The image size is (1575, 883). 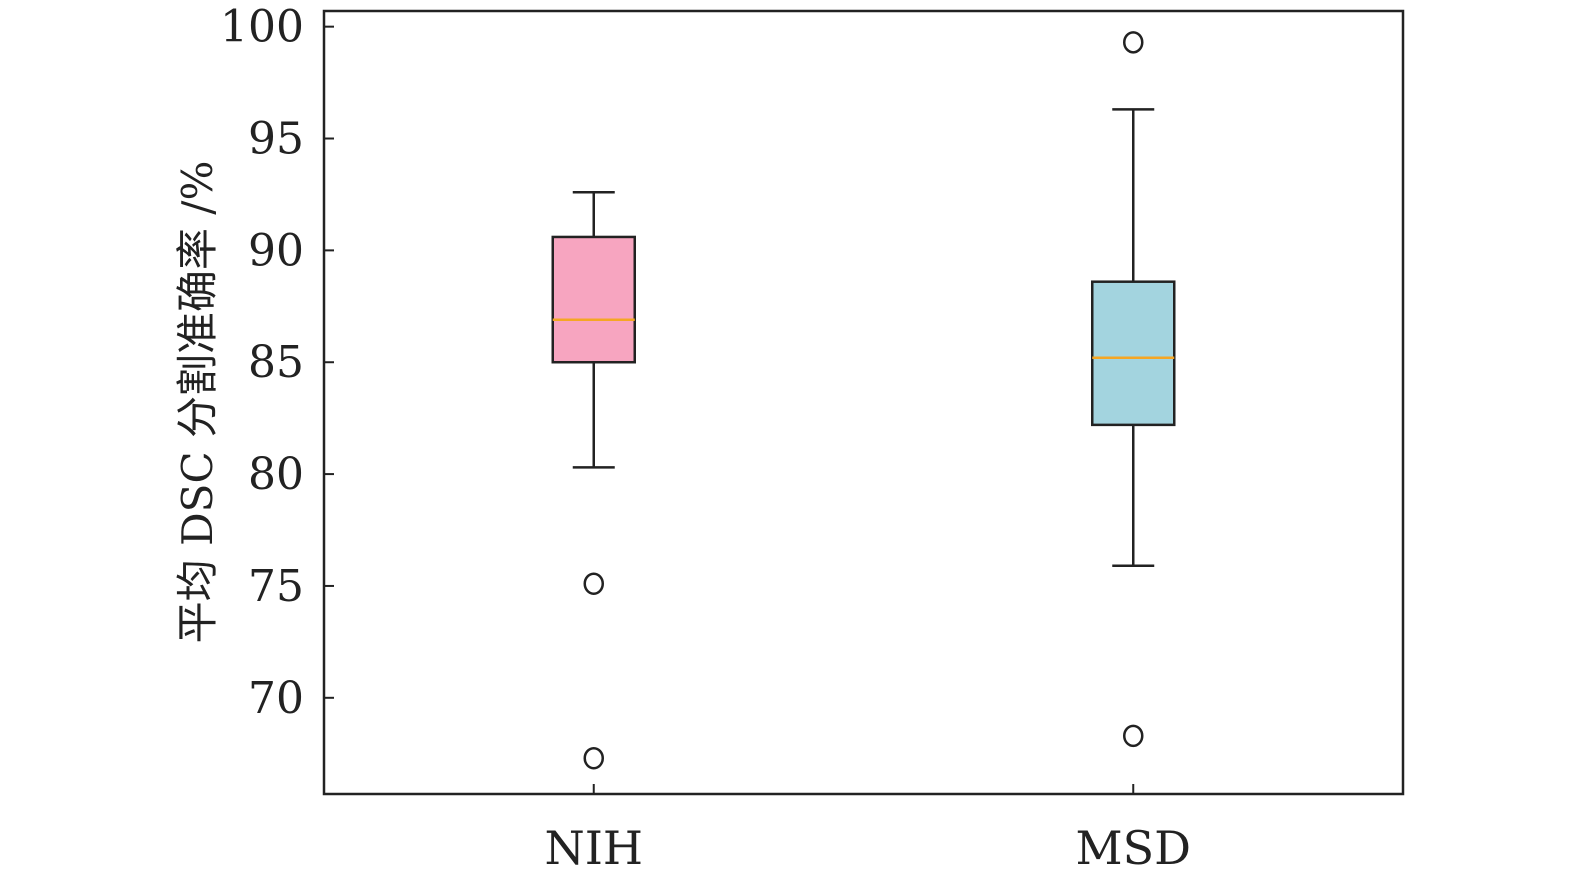 I want to click on y-tick-label: 90, so click(x=276, y=250).